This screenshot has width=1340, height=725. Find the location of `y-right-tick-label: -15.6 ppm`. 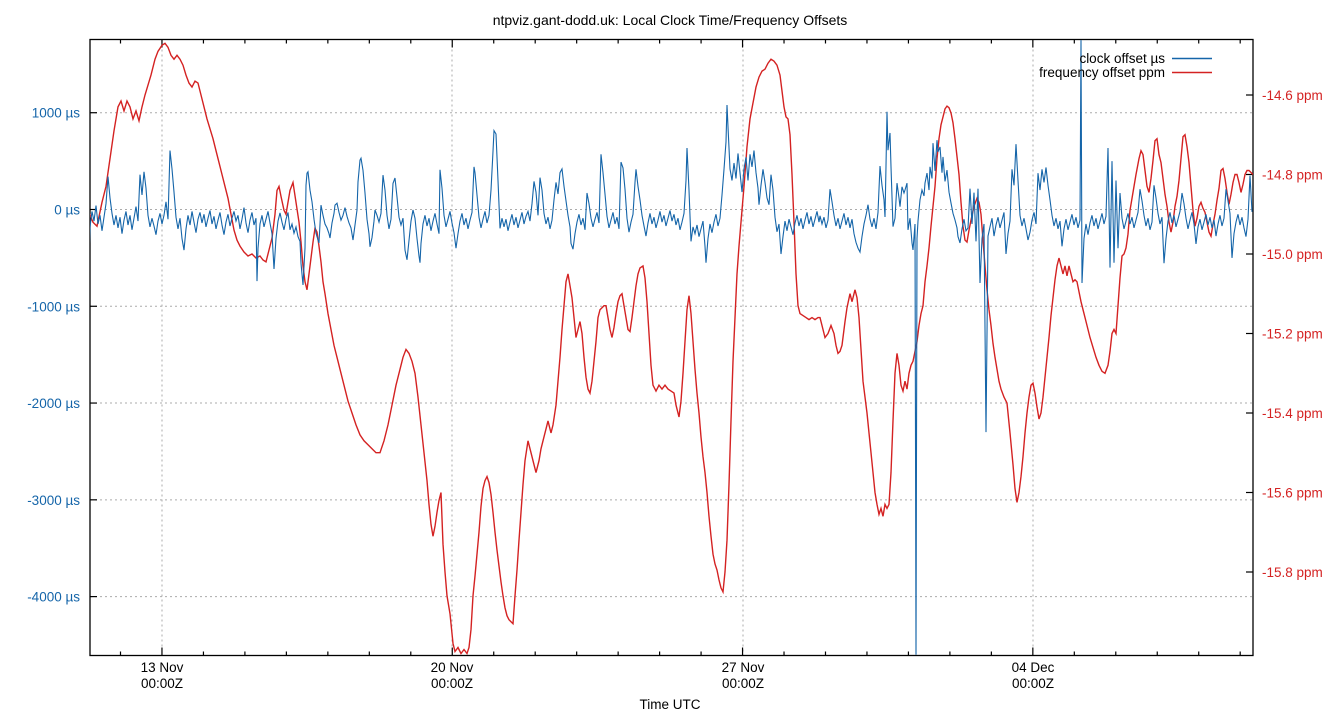

y-right-tick-label: -15.6 ppm is located at coordinates (1292, 493).